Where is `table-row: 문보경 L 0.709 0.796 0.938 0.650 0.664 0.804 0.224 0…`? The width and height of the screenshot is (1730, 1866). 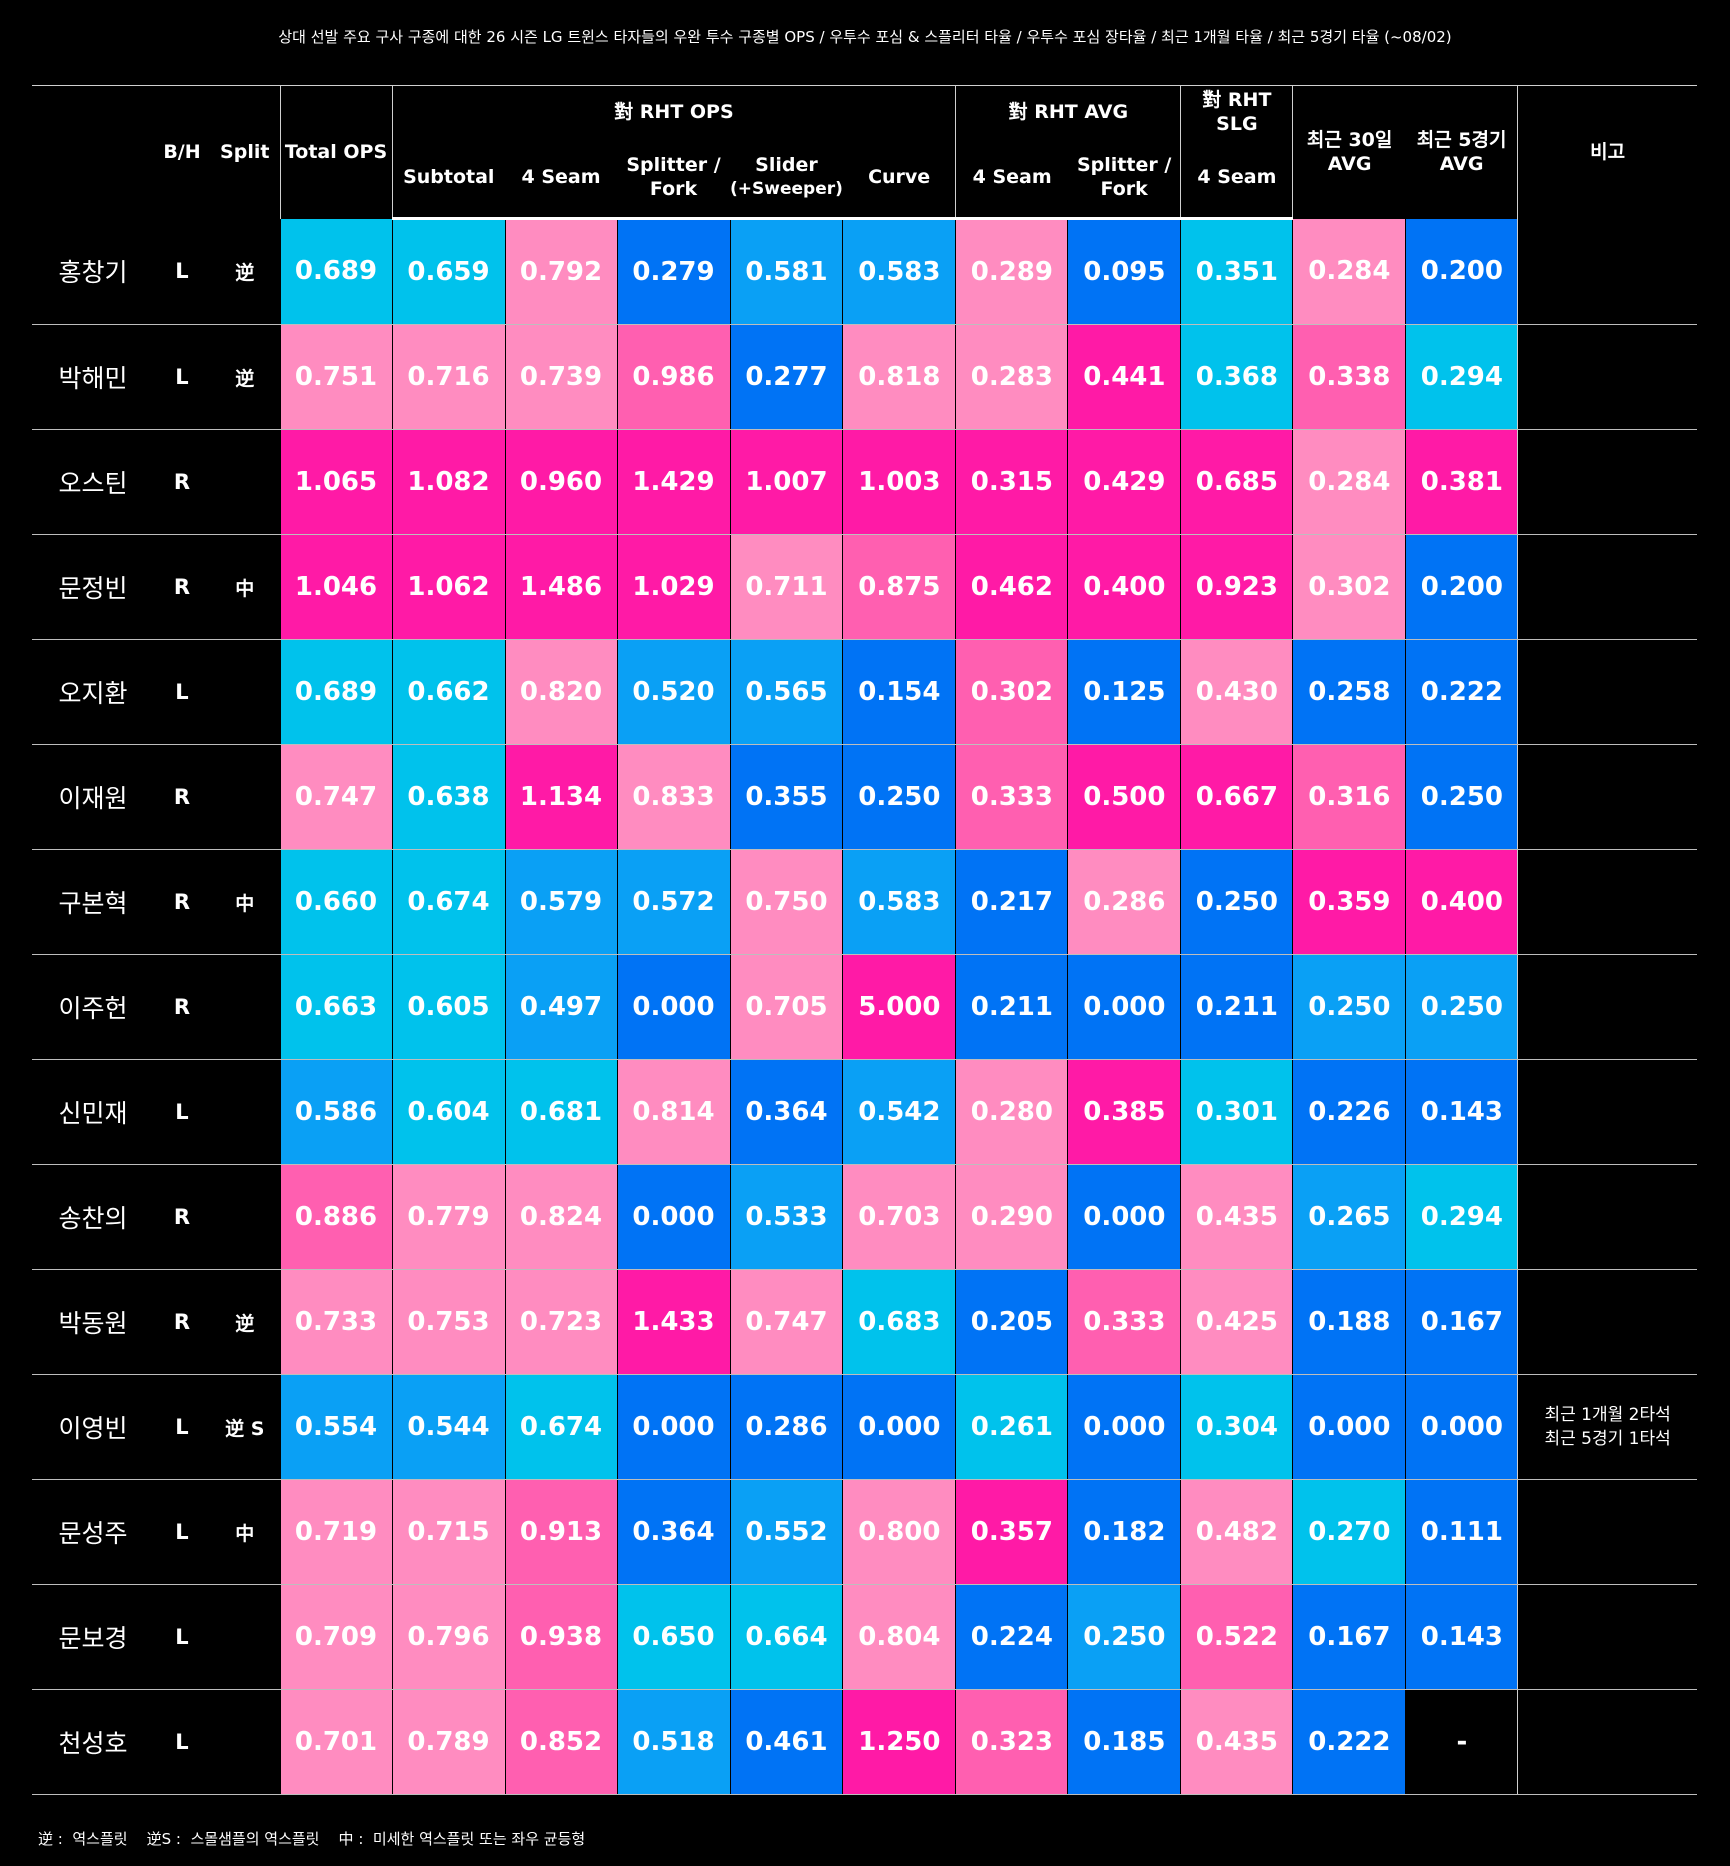
table-row: 문보경 L 0.709 0.796 0.938 0.650 0.664 0.804 0.224 0… is located at coordinates (864, 1637).